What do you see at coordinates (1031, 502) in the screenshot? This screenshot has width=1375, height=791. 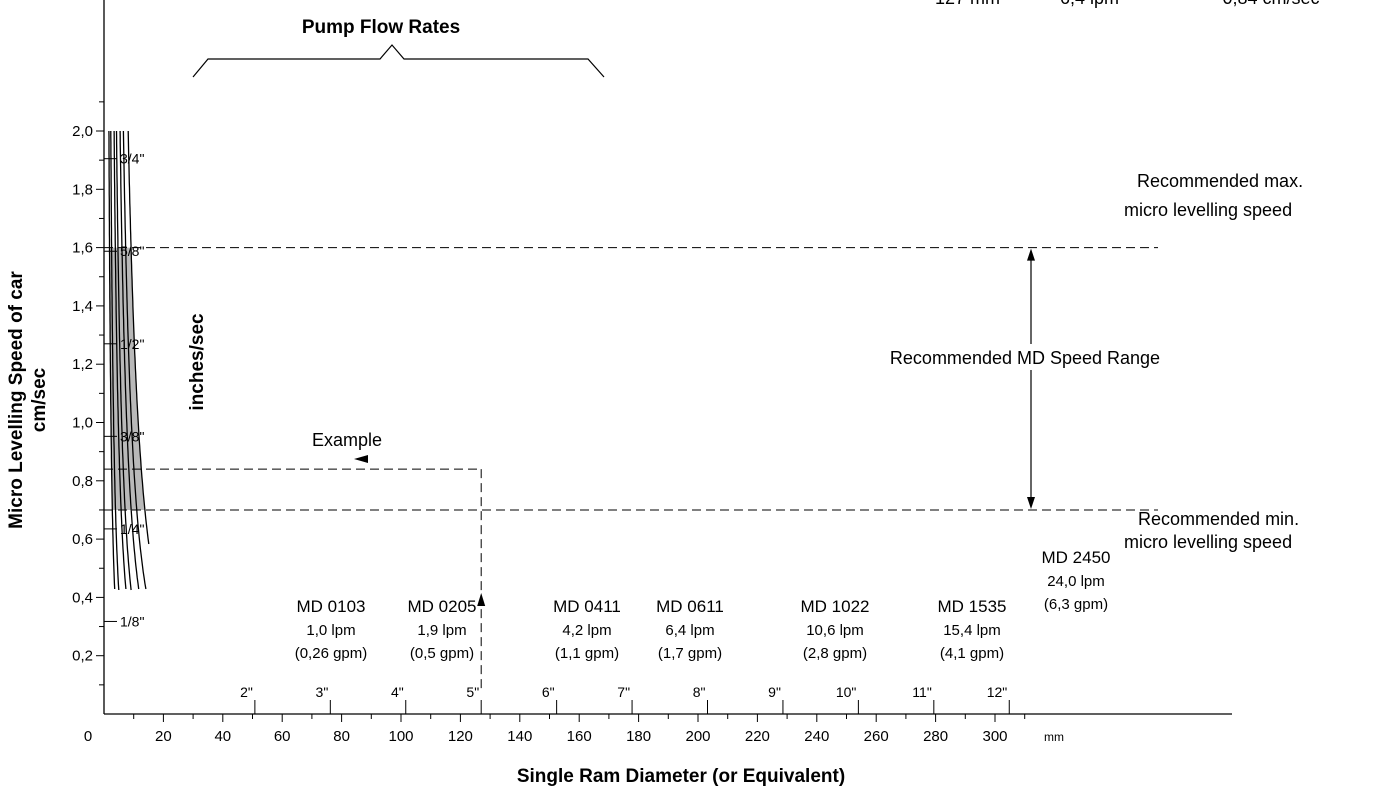 I see `range-arrow-head-bottom` at bounding box center [1031, 502].